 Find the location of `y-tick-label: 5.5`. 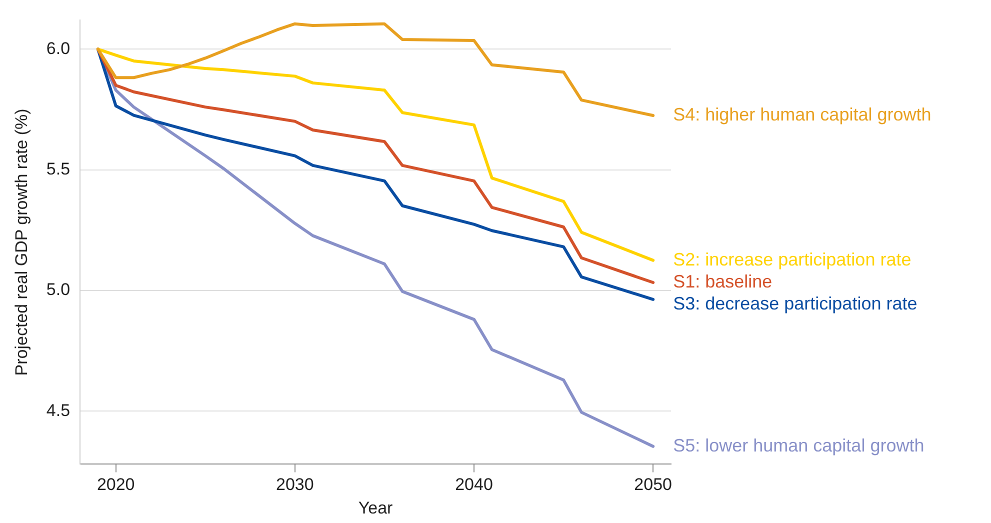

y-tick-label: 5.5 is located at coordinates (58, 168).